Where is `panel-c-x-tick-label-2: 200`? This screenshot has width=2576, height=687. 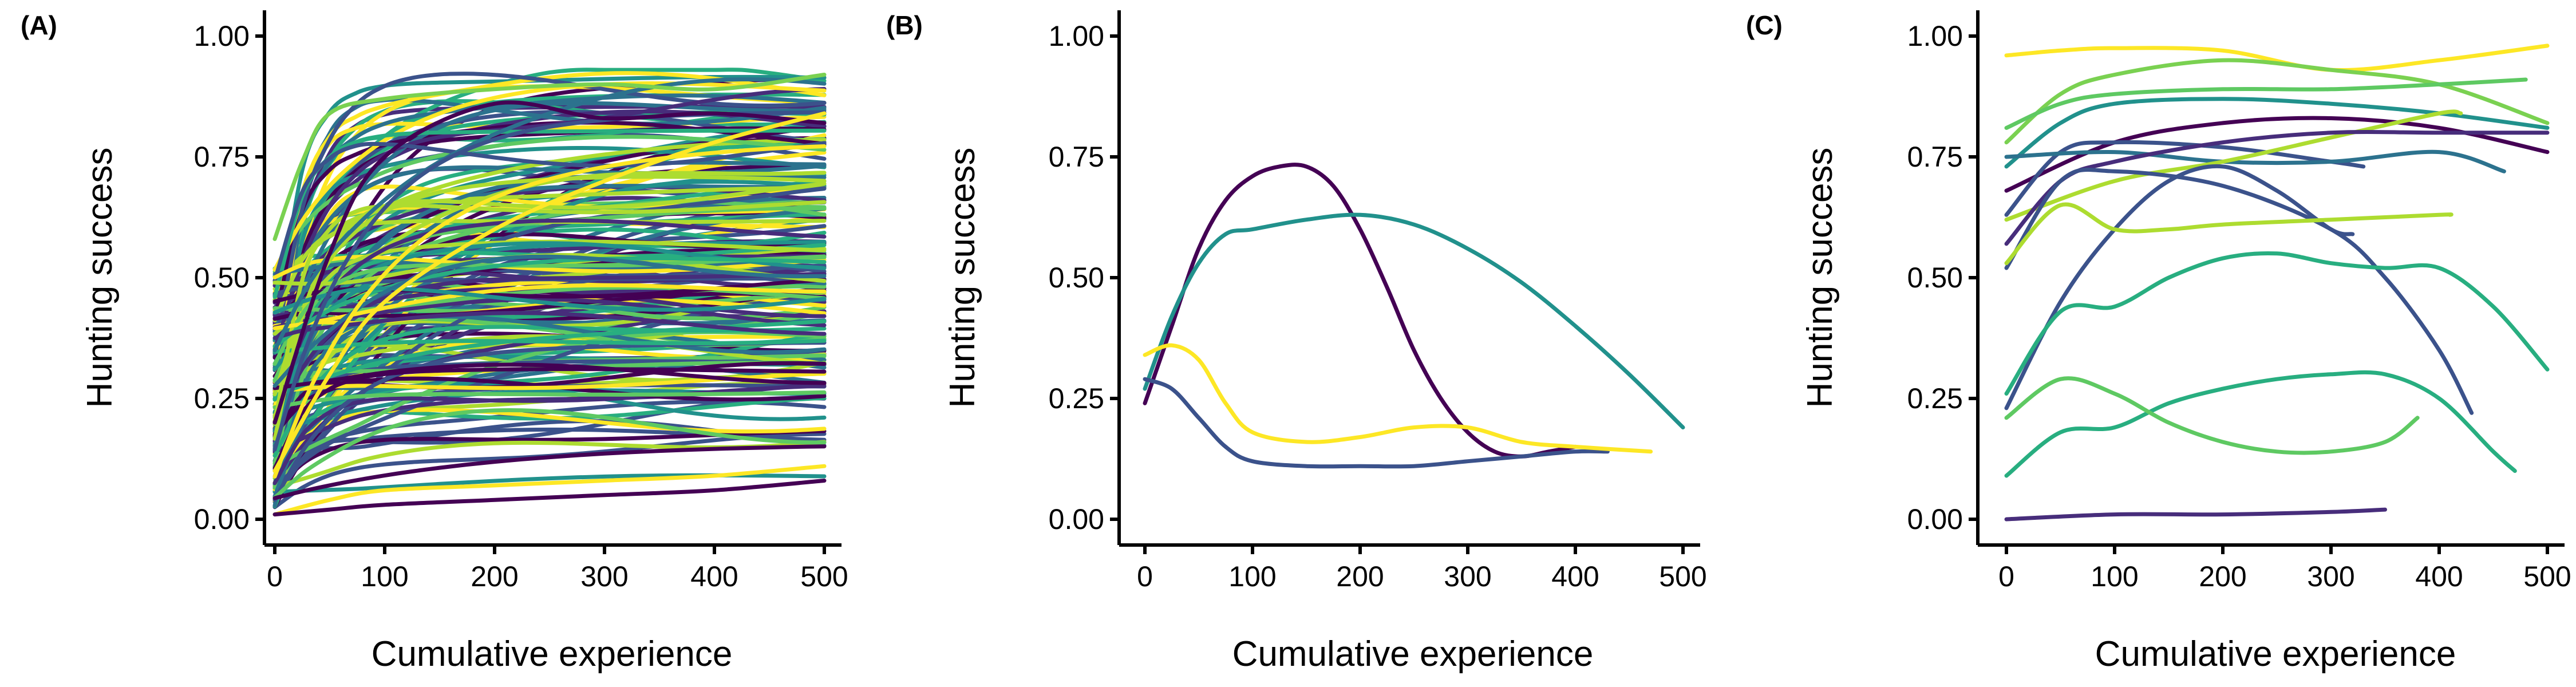 panel-c-x-tick-label-2: 200 is located at coordinates (2222, 576).